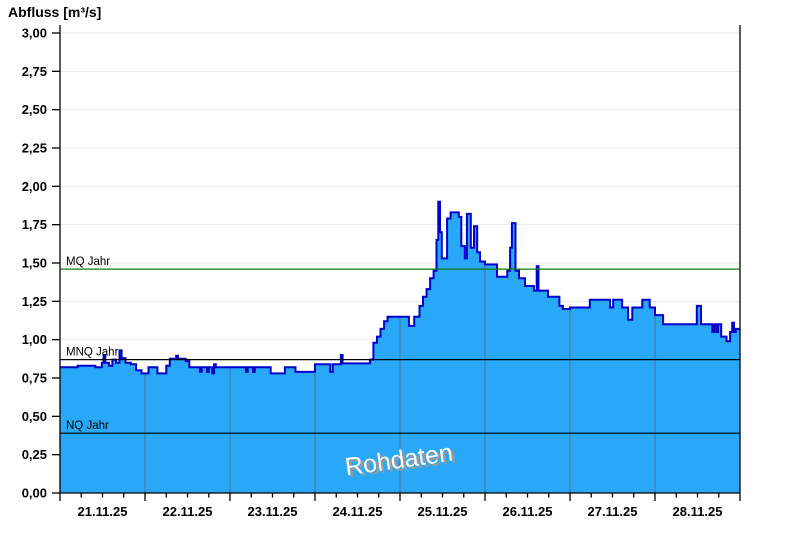 The width and height of the screenshot is (800, 550). I want to click on y-tick-label: 1,25, so click(34, 301).